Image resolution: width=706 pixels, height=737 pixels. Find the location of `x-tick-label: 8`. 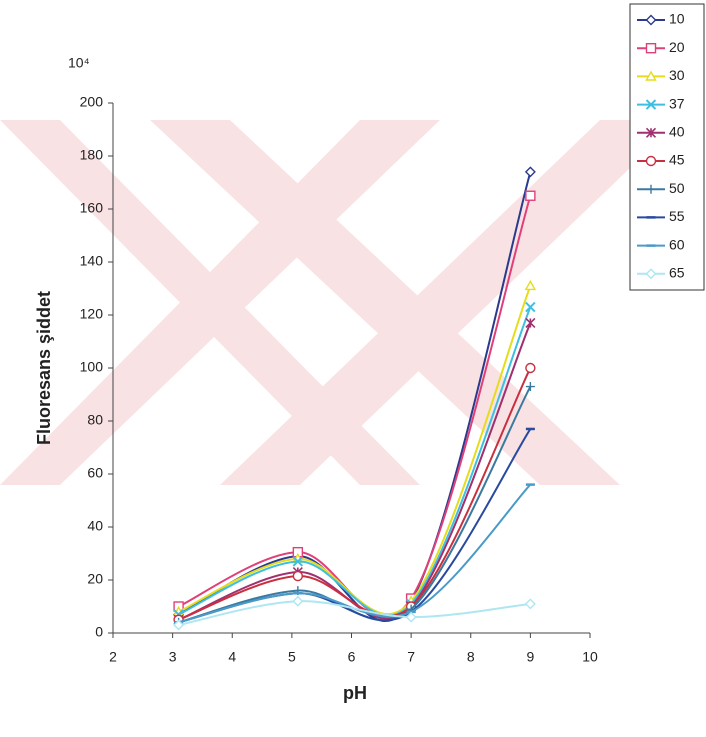

x-tick-label: 8 is located at coordinates (471, 657).